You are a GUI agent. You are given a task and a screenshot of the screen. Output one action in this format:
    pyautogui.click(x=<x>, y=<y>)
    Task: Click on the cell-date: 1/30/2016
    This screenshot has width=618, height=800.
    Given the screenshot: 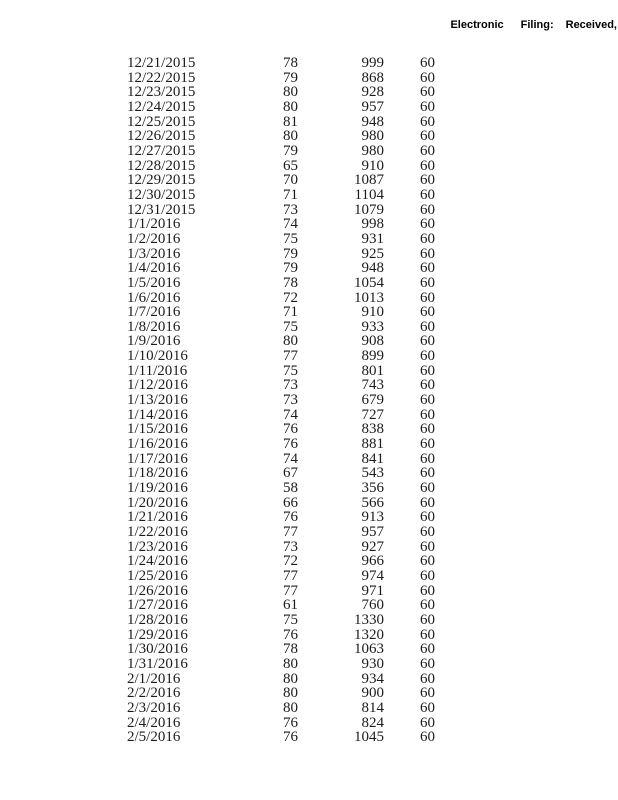 What is the action you would take?
    pyautogui.click(x=157, y=649)
    